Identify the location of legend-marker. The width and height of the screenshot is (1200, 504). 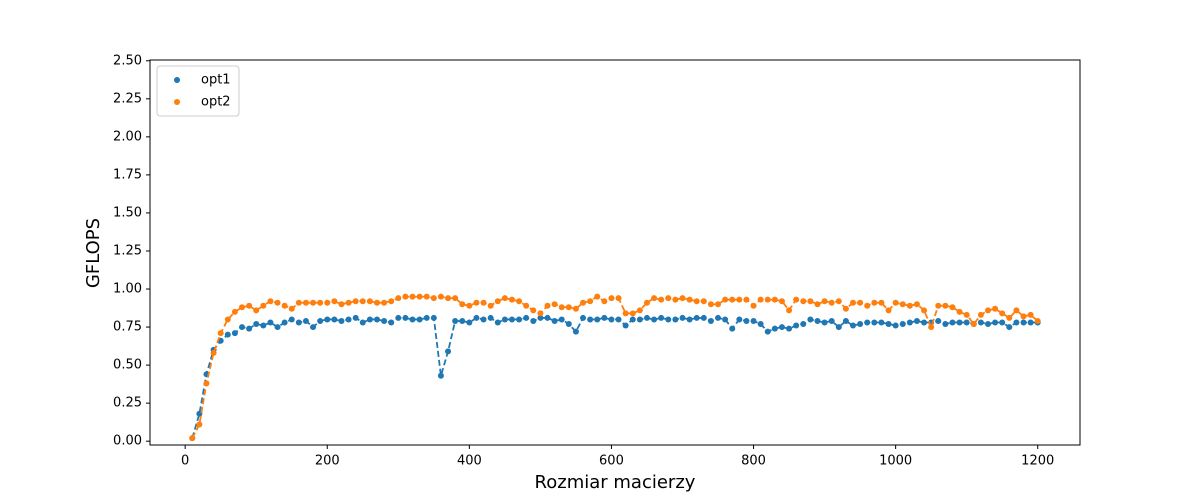
(177, 80).